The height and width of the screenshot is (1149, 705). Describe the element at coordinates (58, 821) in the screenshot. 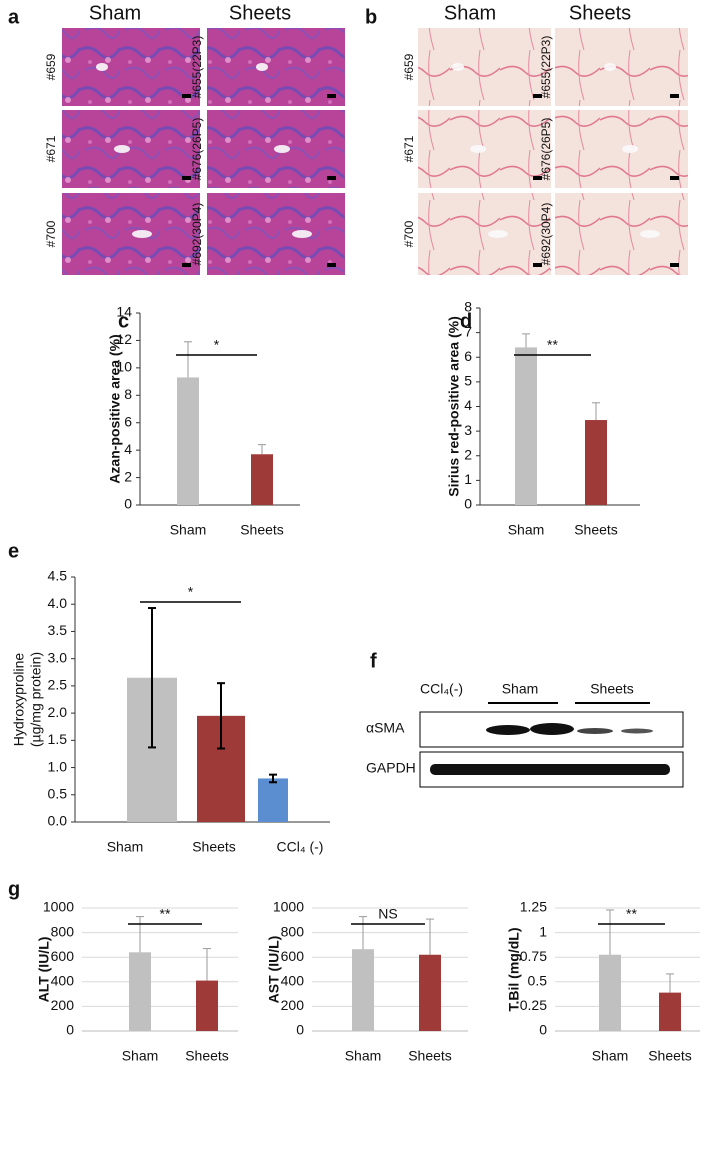

I see `y-tick-label: 0.0` at that location.